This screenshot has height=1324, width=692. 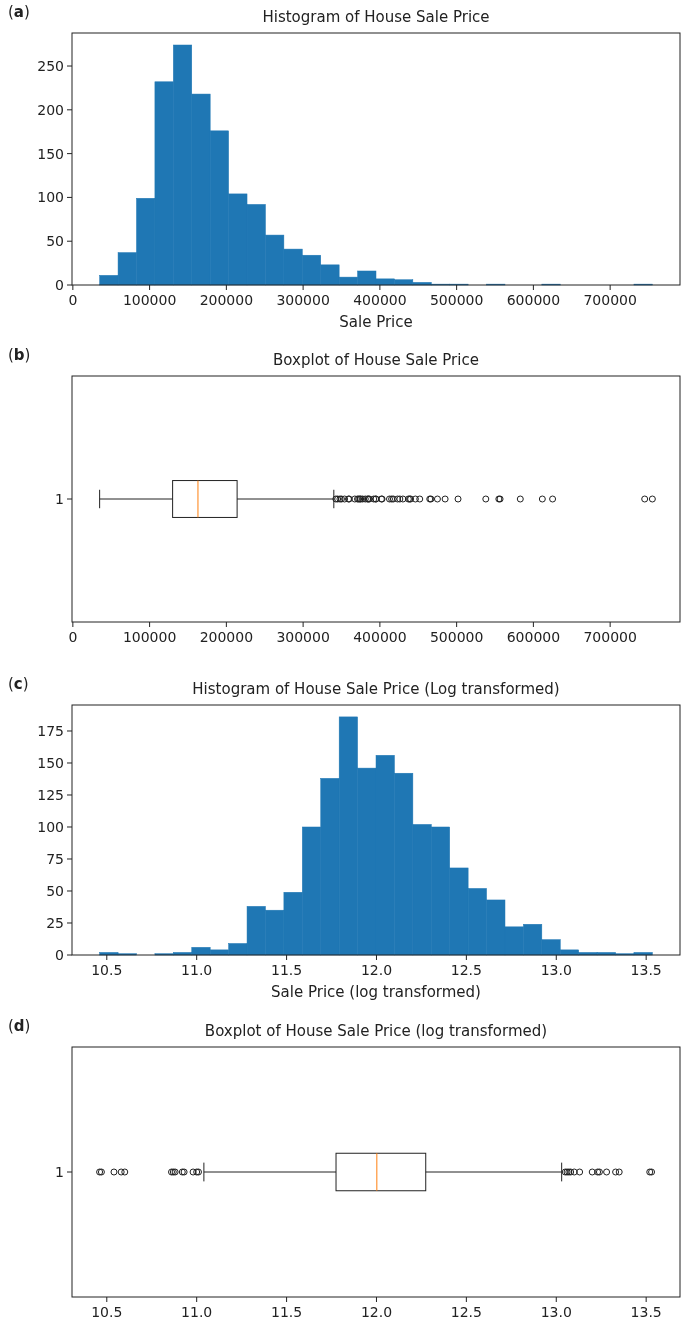 I want to click on chart-title: Boxplot of House Sale Price (log transformed), so click(x=376, y=1031).